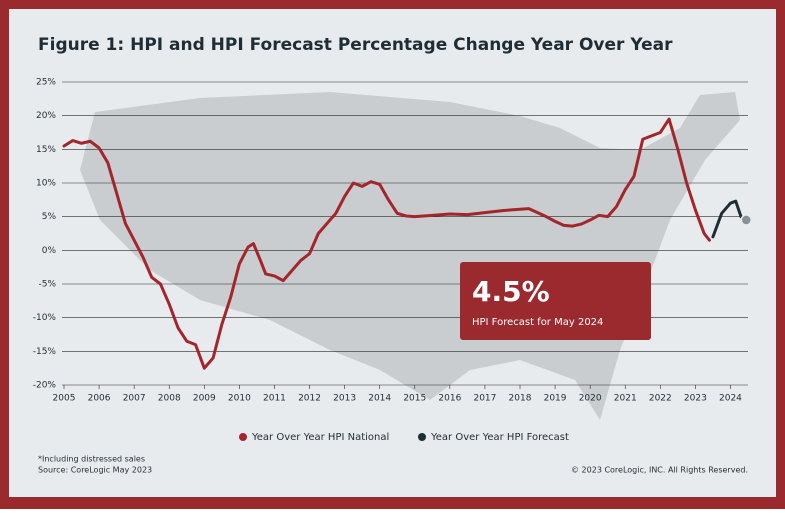 Image resolution: width=785 pixels, height=513 pixels. Describe the element at coordinates (47, 285) in the screenshot. I see `y-tick-label: -5%` at that location.